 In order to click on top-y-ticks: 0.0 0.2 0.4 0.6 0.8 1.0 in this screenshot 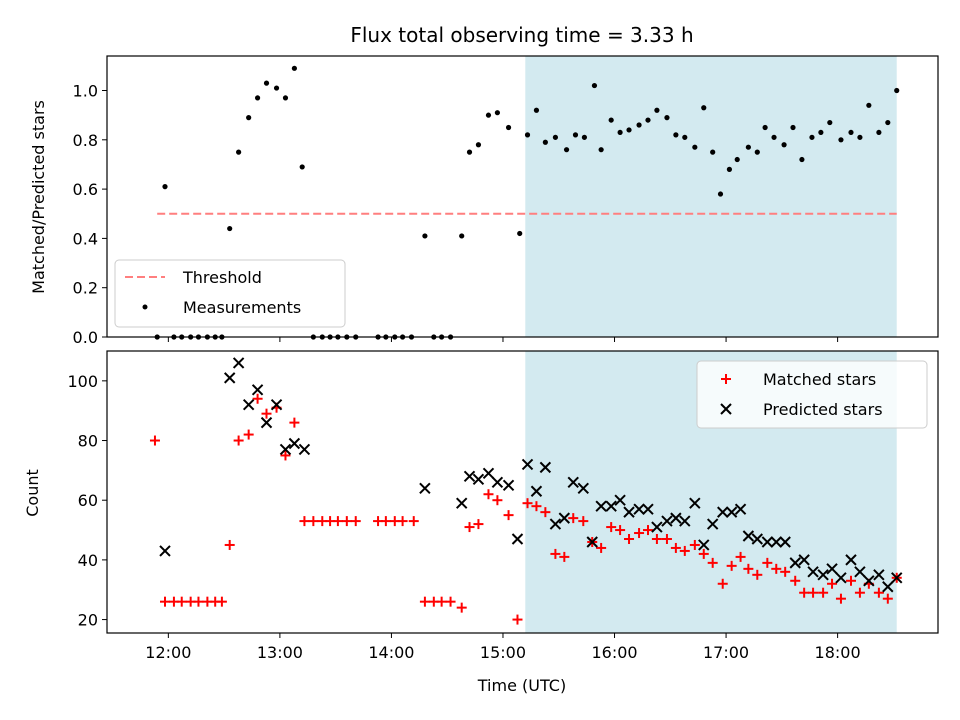, I will do `click(90, 214)`.